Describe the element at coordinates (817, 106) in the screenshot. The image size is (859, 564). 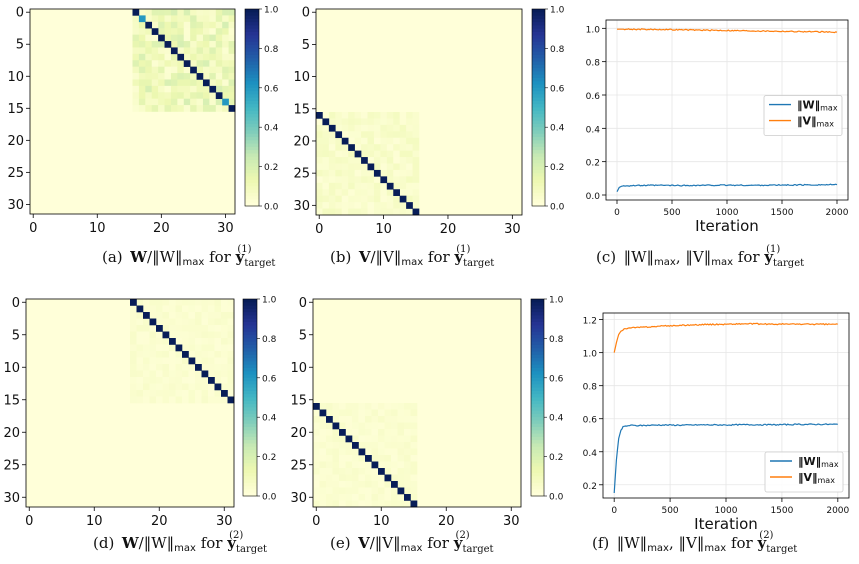
I see `legend-entry: ‖W‖max` at that location.